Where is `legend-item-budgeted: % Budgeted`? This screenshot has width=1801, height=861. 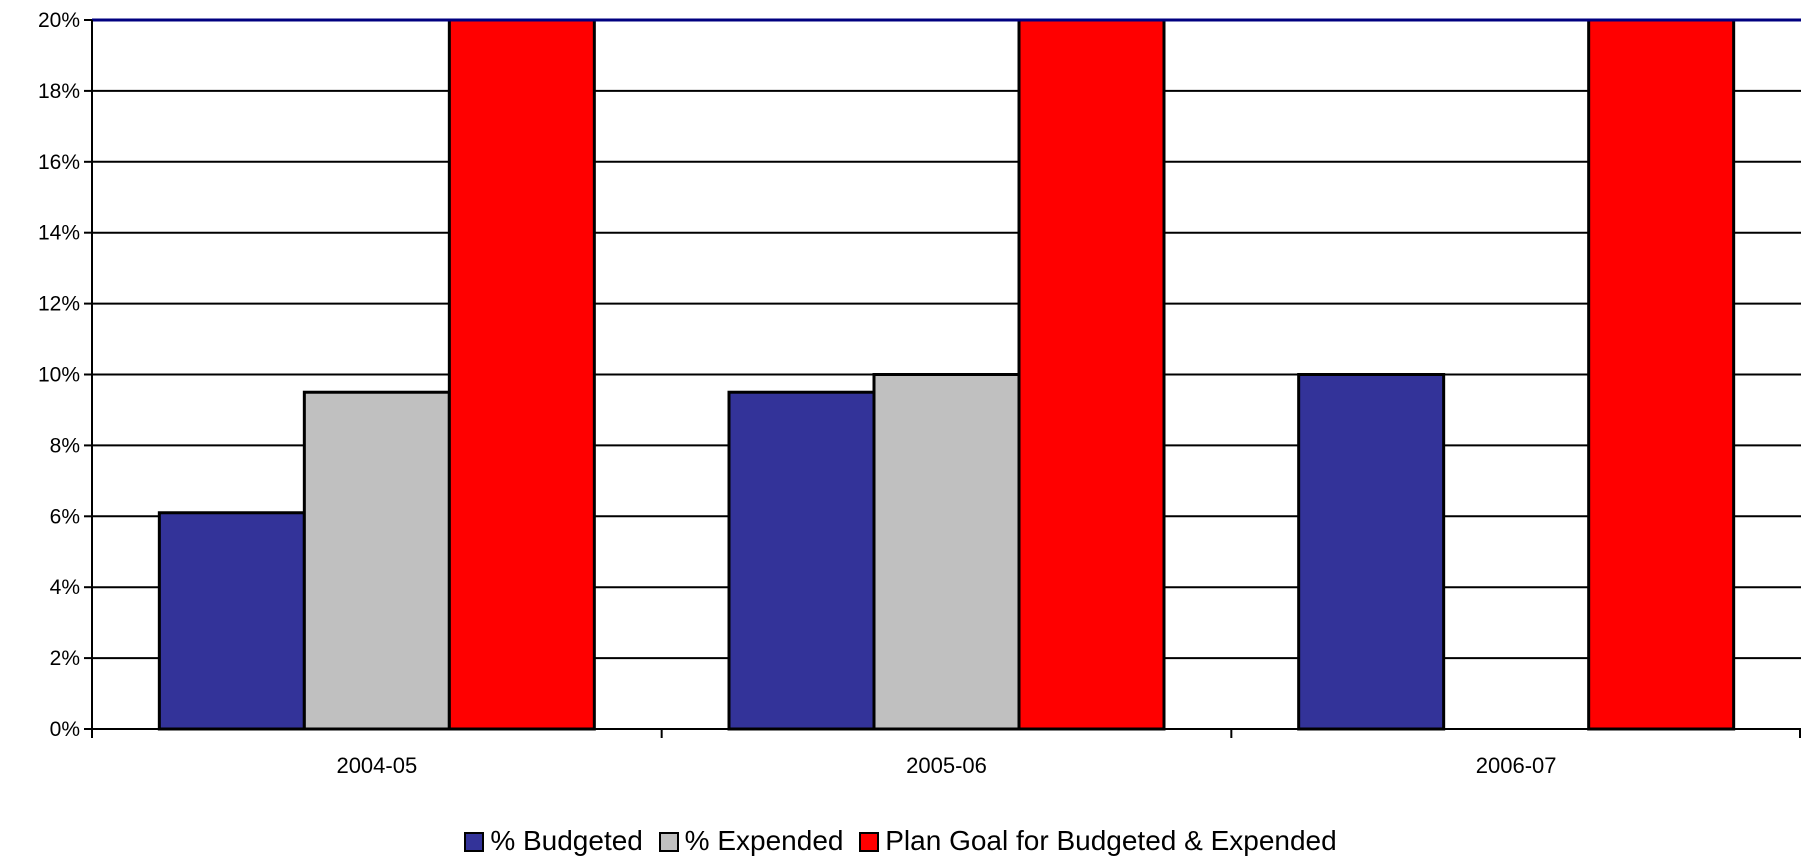 legend-item-budgeted: % Budgeted is located at coordinates (553, 841).